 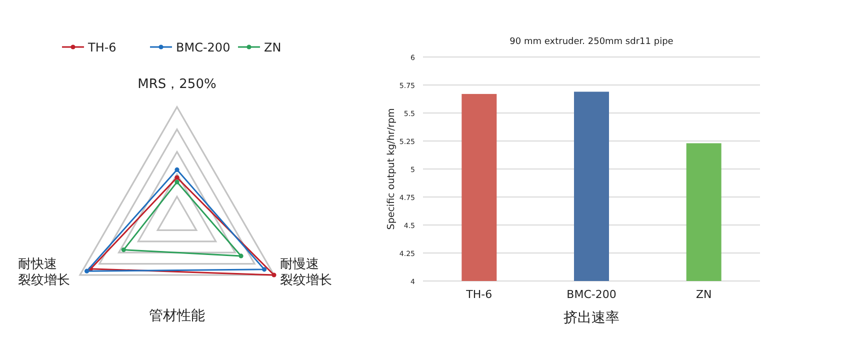 What do you see at coordinates (591, 319) in the screenshot?
I see `x-axis-title: 挤出速率` at bounding box center [591, 319].